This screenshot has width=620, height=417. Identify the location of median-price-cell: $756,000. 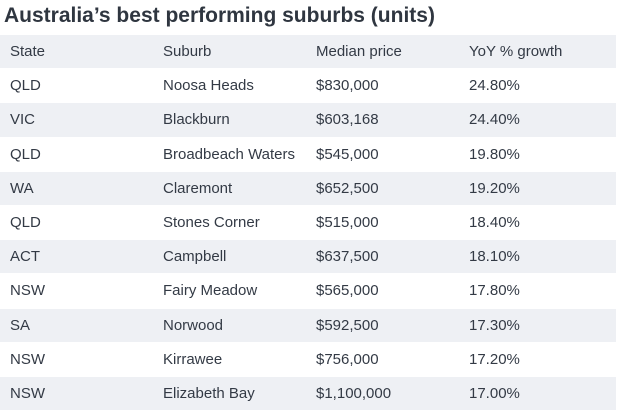
(347, 359).